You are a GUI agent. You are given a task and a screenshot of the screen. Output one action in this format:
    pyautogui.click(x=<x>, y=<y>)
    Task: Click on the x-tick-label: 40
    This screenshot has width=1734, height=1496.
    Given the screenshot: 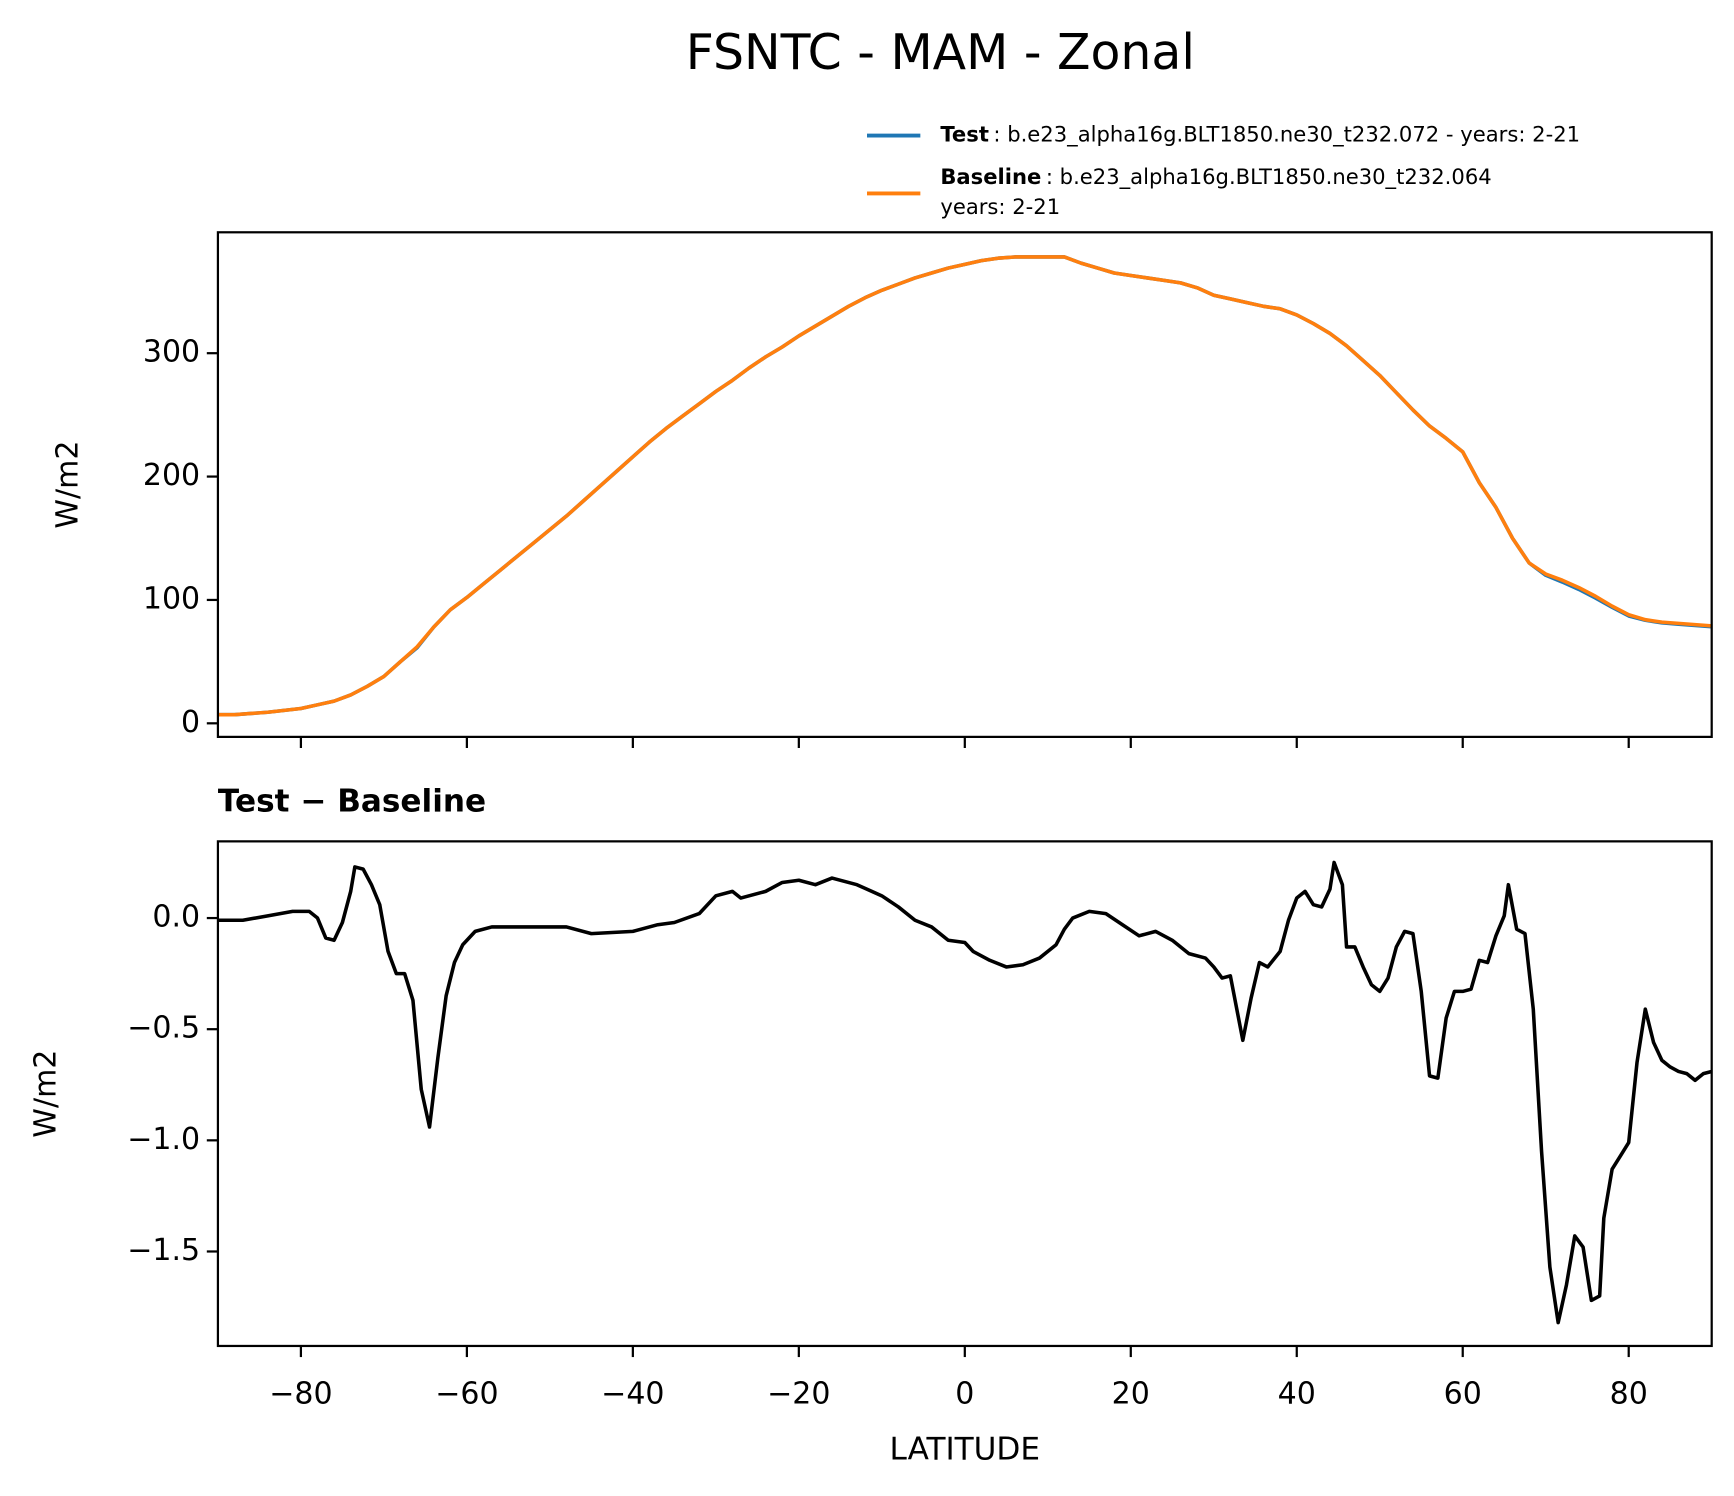 What is the action you would take?
    pyautogui.click(x=1297, y=1393)
    